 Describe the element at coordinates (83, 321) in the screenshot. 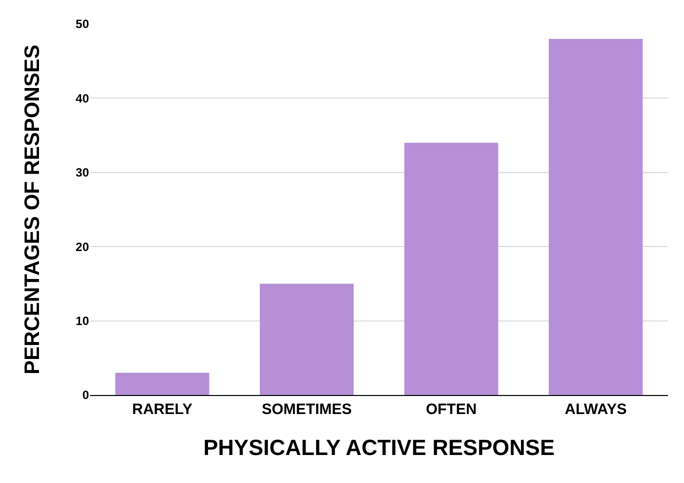

I see `y-tick-label: 10` at that location.